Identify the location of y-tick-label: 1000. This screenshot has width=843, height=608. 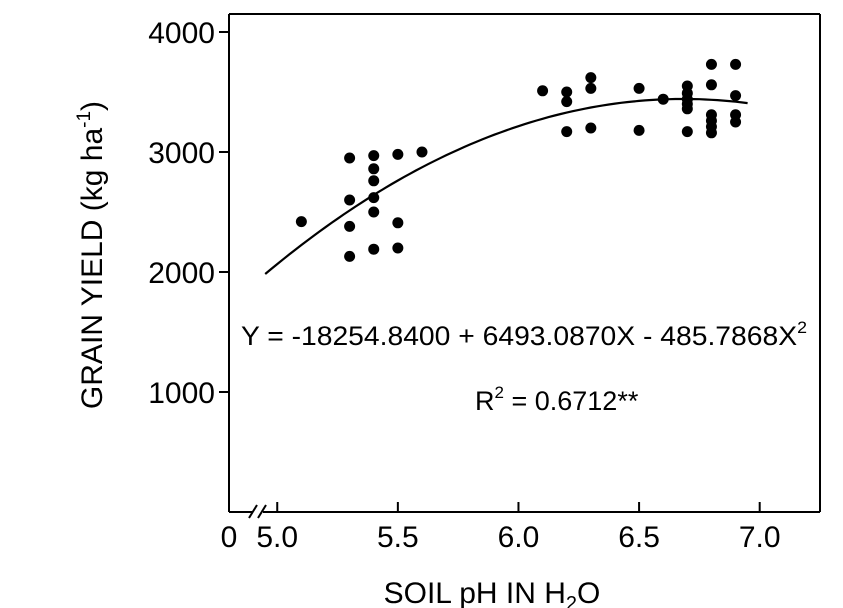
(181, 393).